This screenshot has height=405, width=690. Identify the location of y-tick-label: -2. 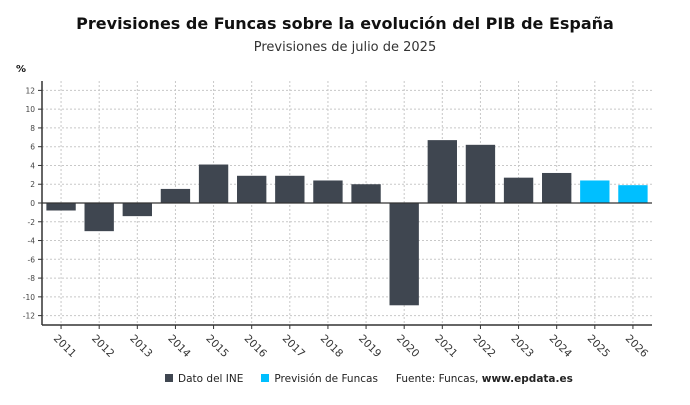
(32, 222).